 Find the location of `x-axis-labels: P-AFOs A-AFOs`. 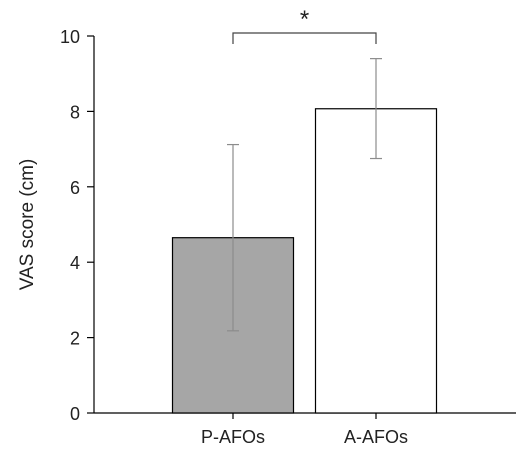

x-axis-labels: P-AFOs A-AFOs is located at coordinates (304, 430).